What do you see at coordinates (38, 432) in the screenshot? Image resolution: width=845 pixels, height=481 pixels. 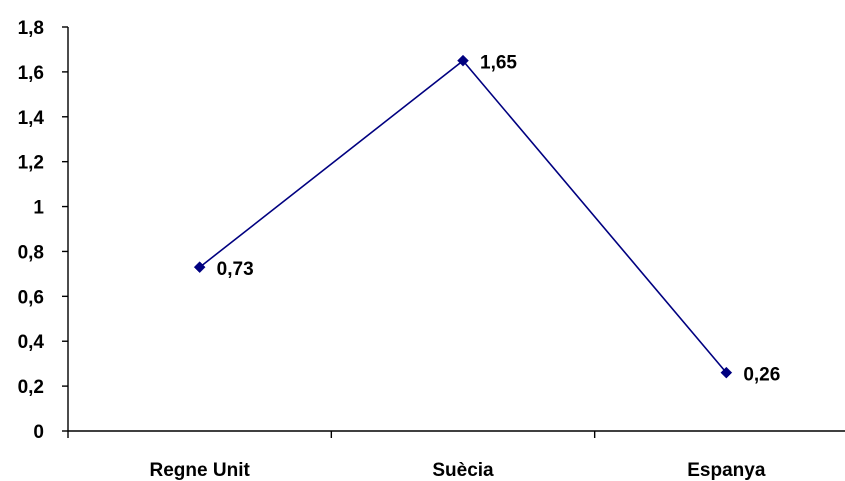 I see `y-tick-label: 0` at bounding box center [38, 432].